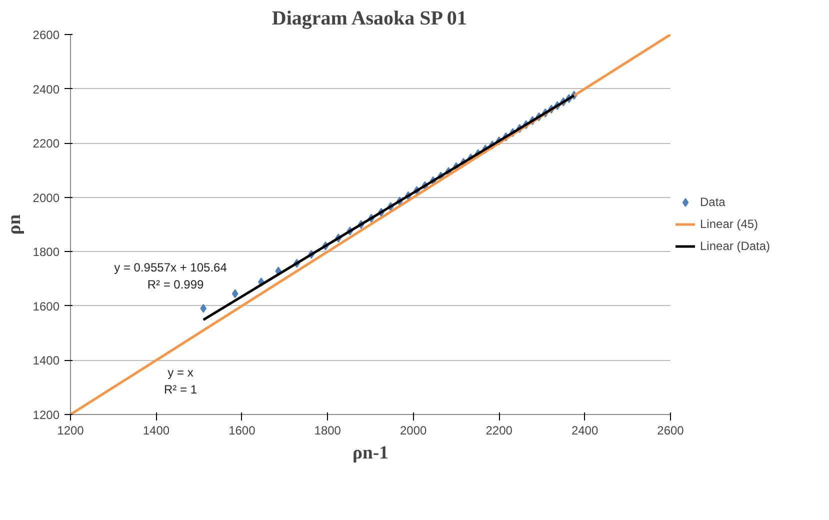 Image resolution: width=829 pixels, height=520 pixels. Describe the element at coordinates (46, 89) in the screenshot. I see `y-tick-label: 2400` at that location.